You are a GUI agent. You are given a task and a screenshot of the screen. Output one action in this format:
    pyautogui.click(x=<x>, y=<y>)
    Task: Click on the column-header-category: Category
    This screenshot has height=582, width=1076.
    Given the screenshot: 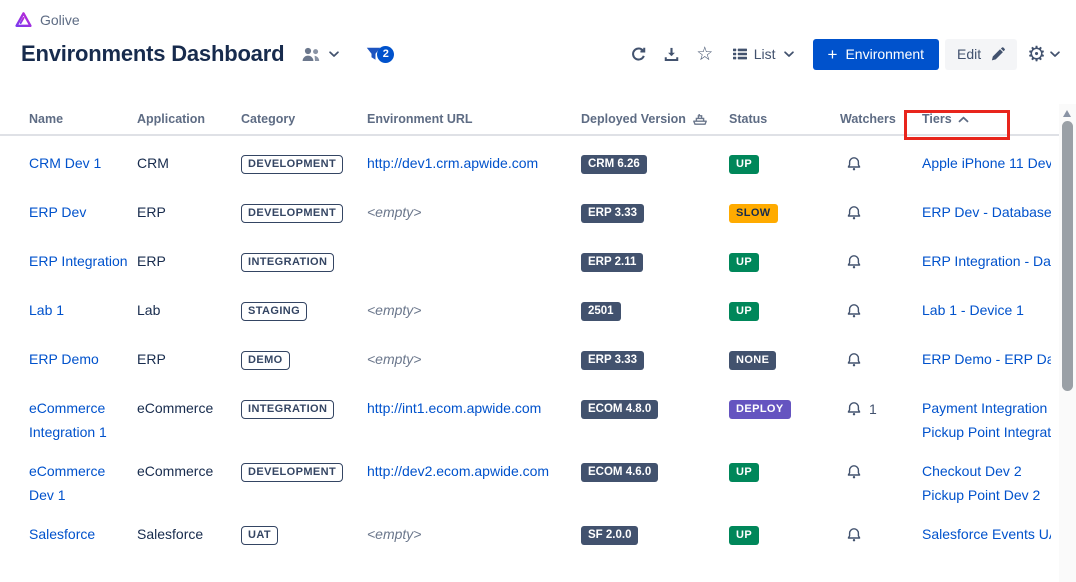 What is the action you would take?
    pyautogui.click(x=268, y=119)
    